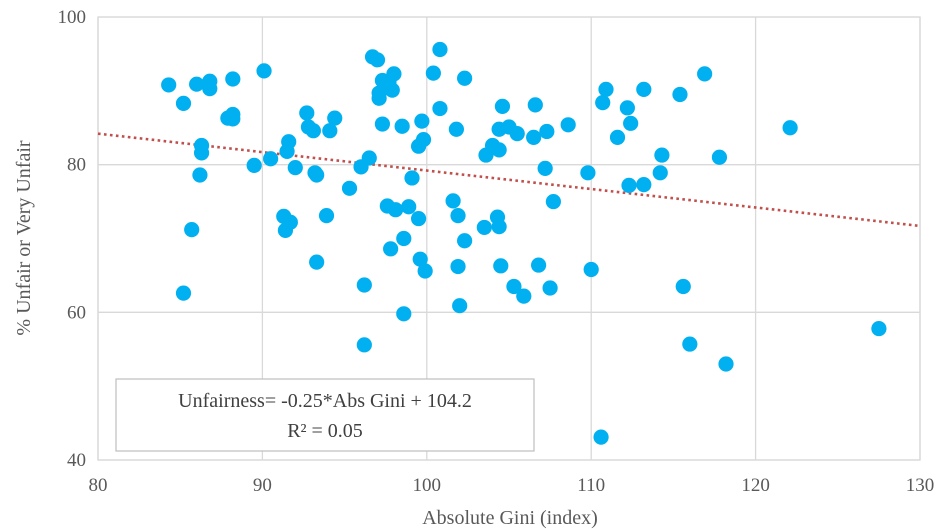 The image size is (942, 529). Describe the element at coordinates (427, 485) in the screenshot. I see `x-tick-label: 100` at that location.